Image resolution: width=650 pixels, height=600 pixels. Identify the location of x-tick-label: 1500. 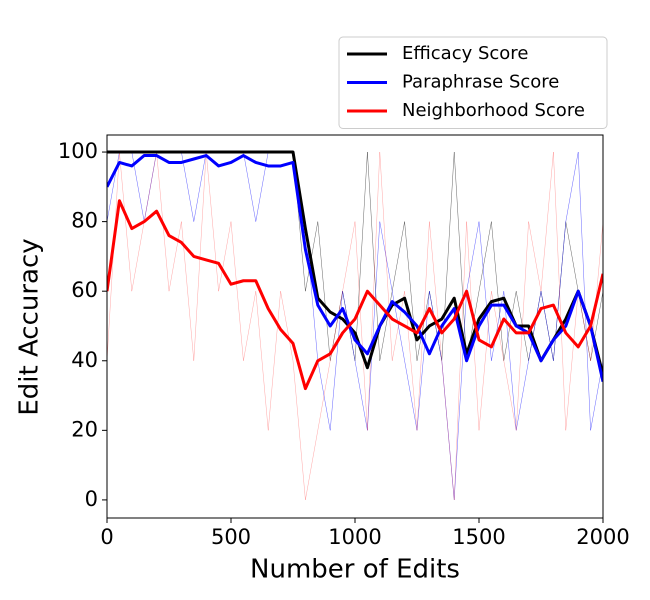
(478, 537).